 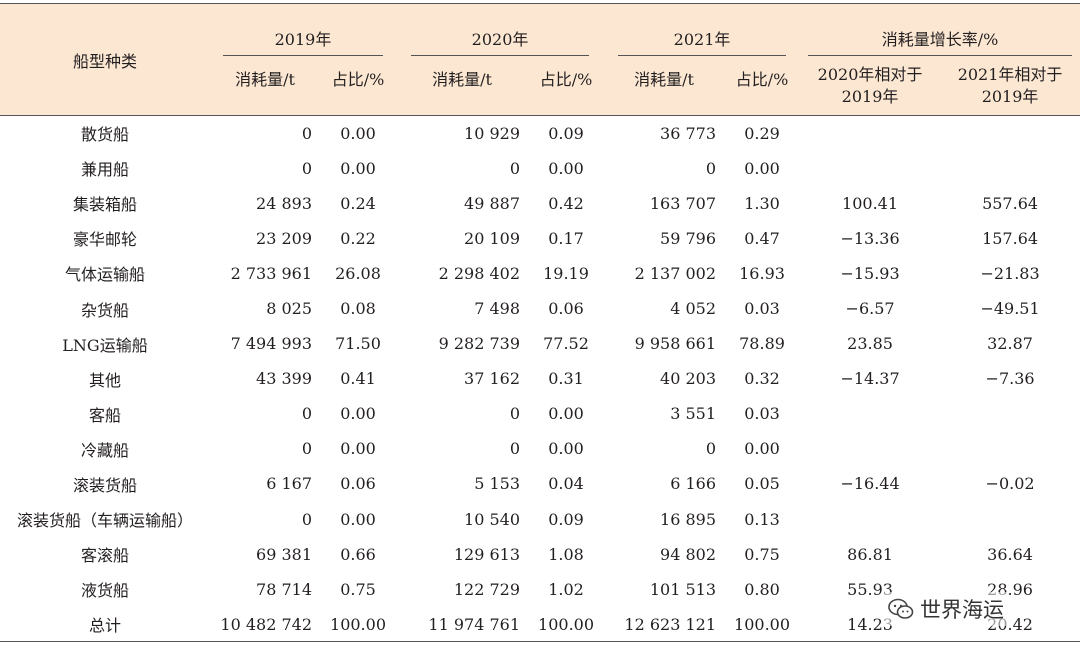 What do you see at coordinates (762, 344) in the screenshot?
I see `share-2021-cell: 78.89` at bounding box center [762, 344].